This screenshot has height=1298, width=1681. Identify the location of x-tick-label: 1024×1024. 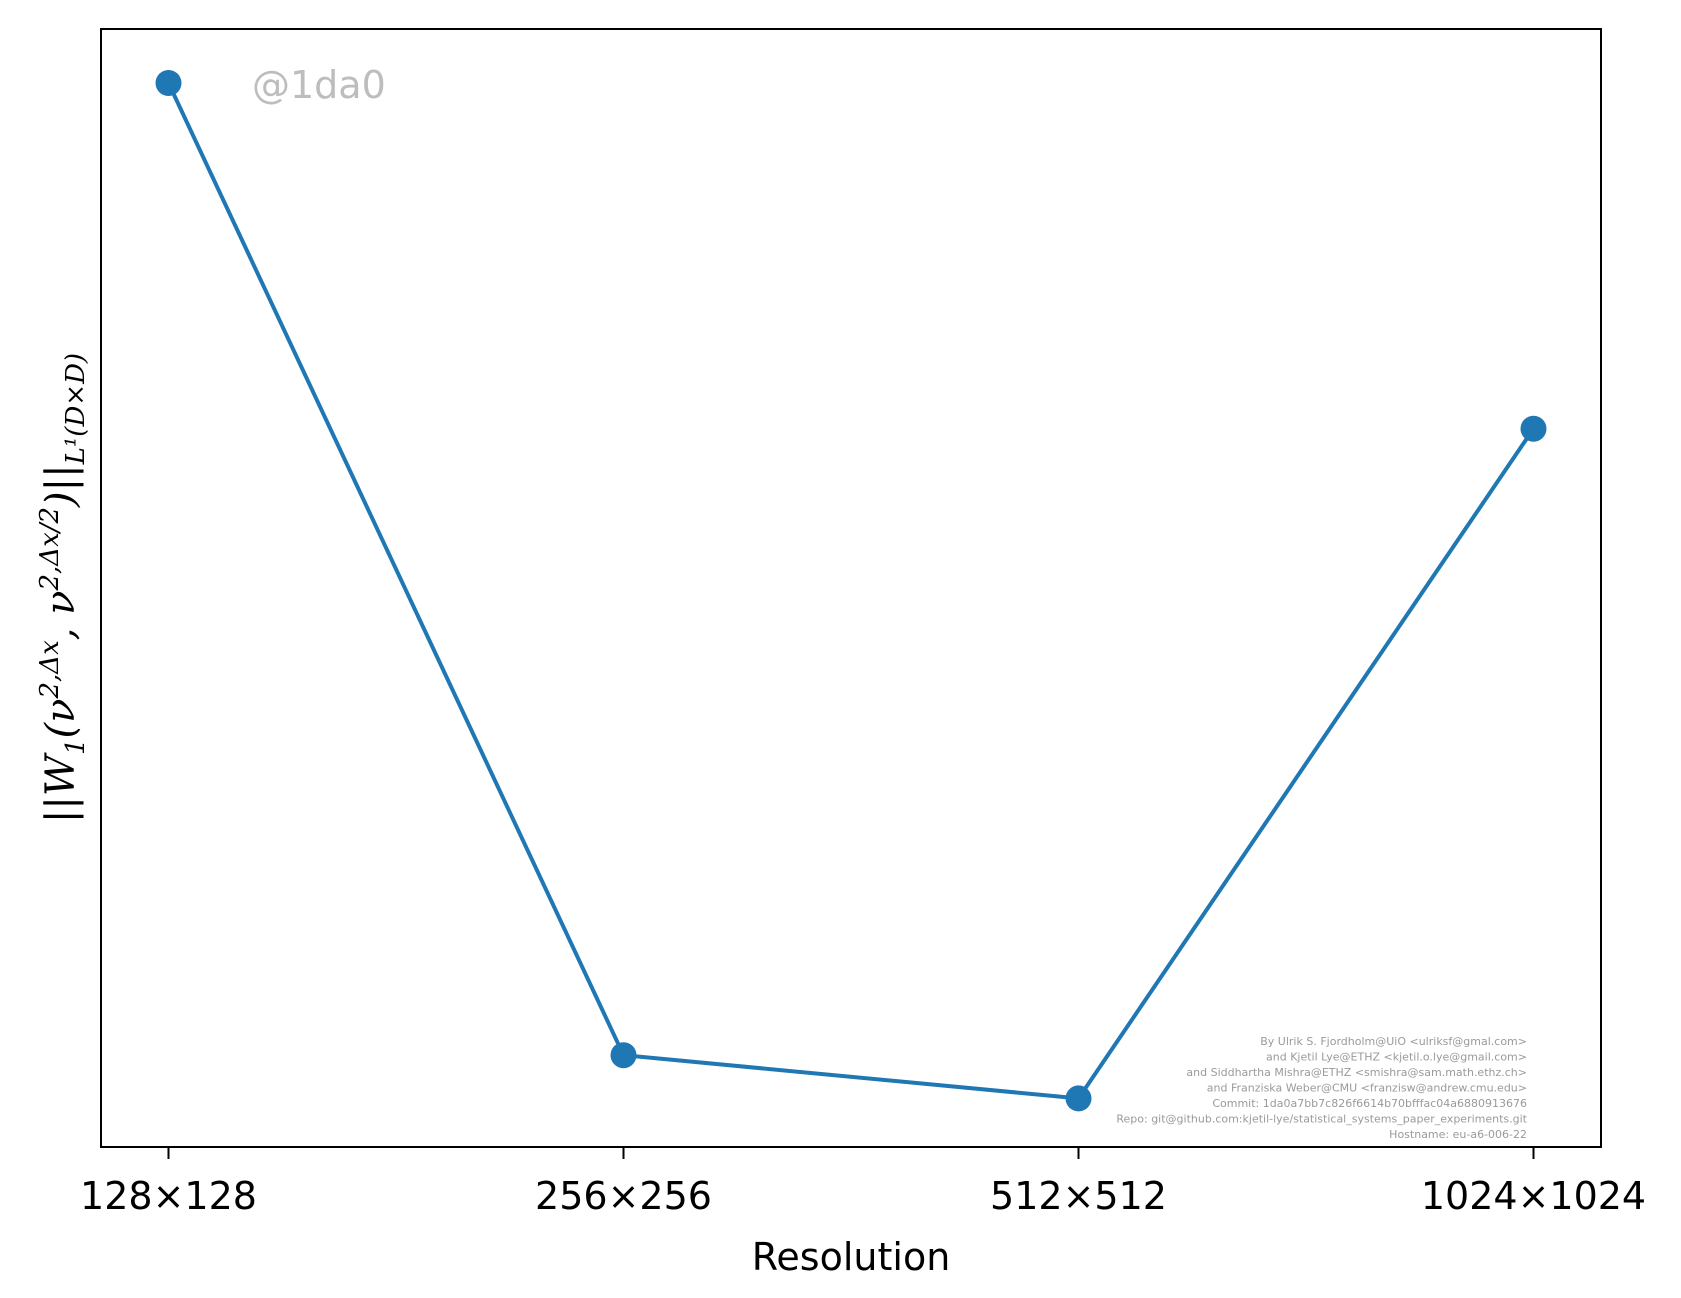
(1533, 1196).